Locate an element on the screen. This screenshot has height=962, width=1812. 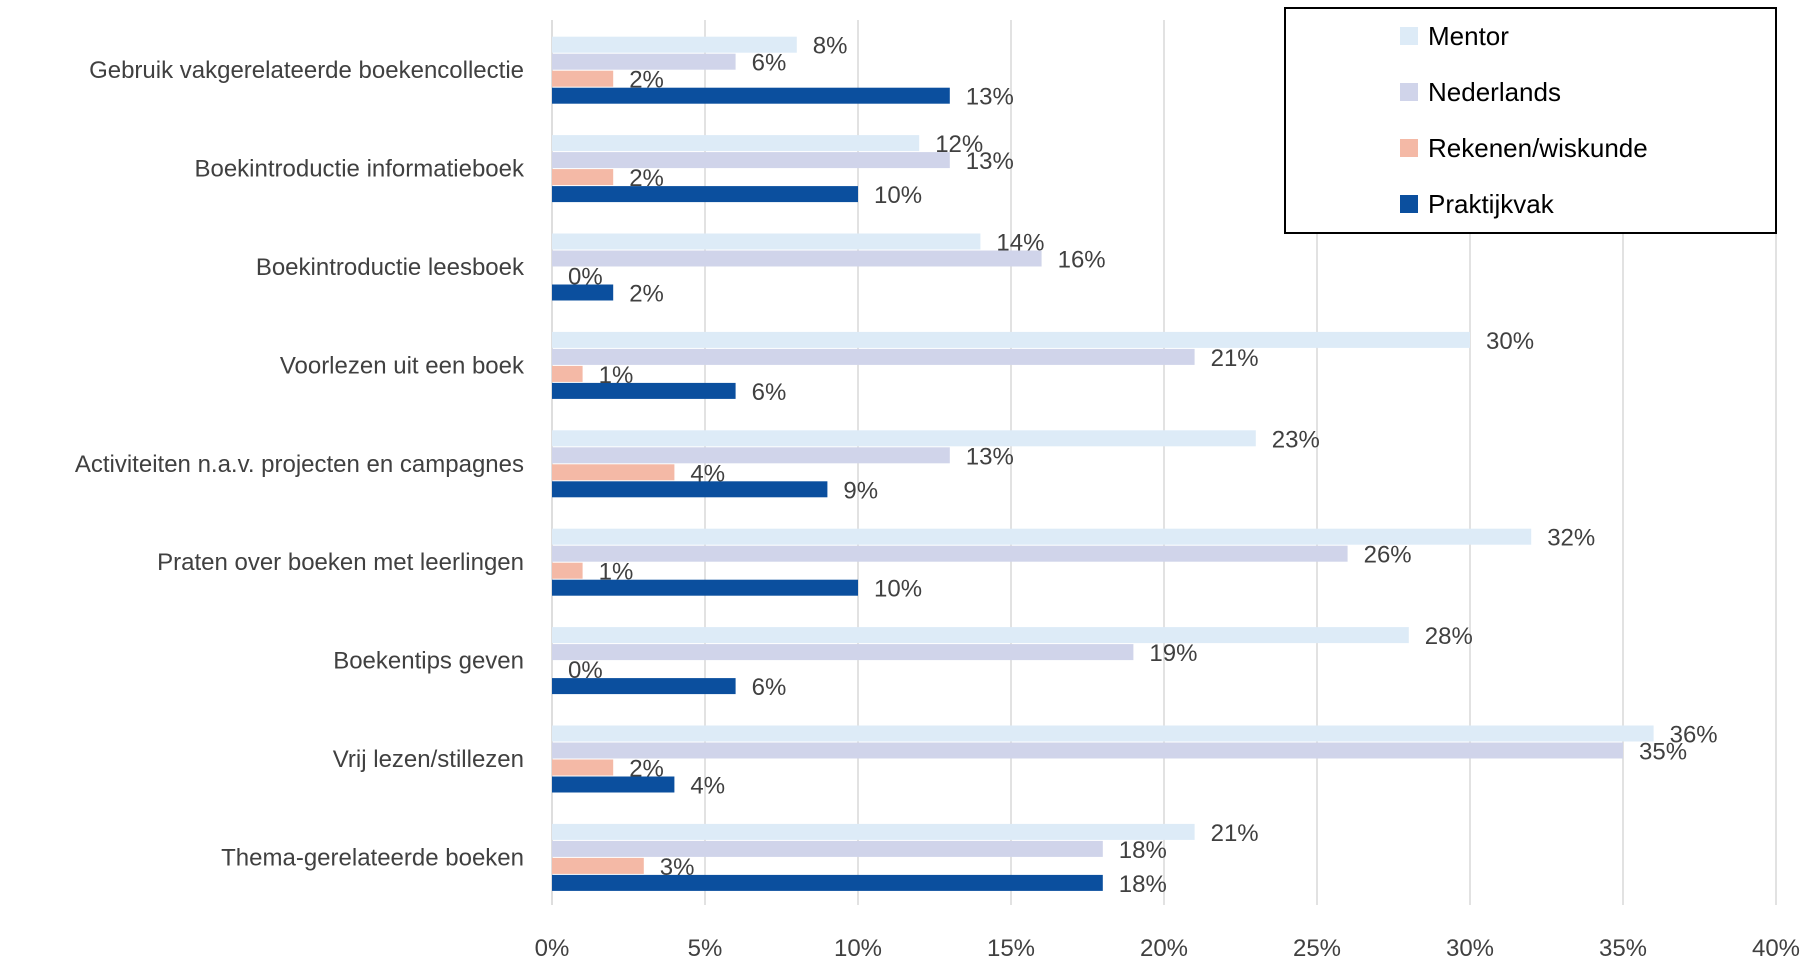
x-tick-label: 10% is located at coordinates (858, 948).